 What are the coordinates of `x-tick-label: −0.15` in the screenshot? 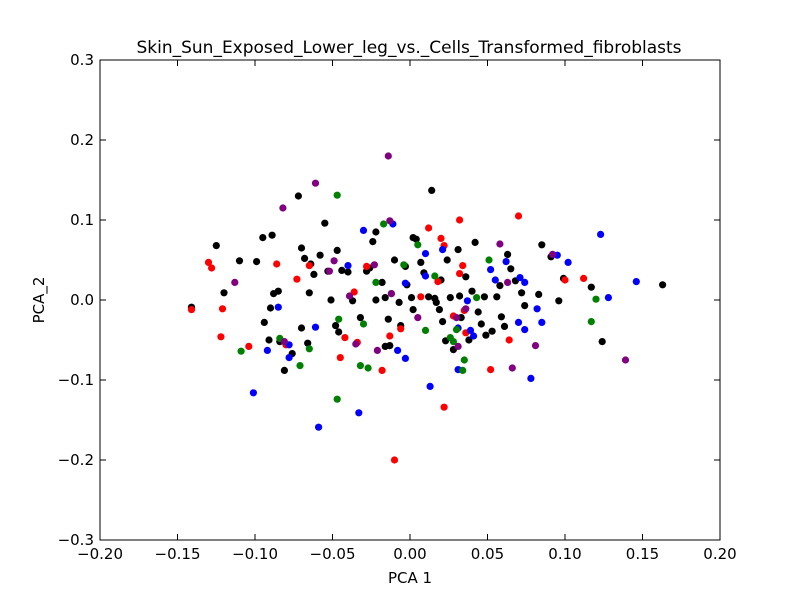 It's located at (178, 554).